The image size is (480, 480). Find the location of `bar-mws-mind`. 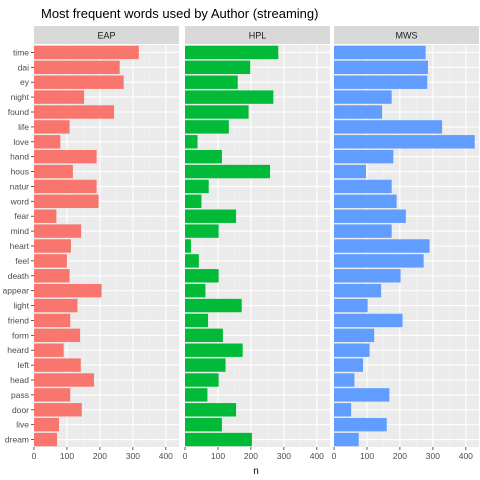

bar-mws-mind is located at coordinates (363, 230).